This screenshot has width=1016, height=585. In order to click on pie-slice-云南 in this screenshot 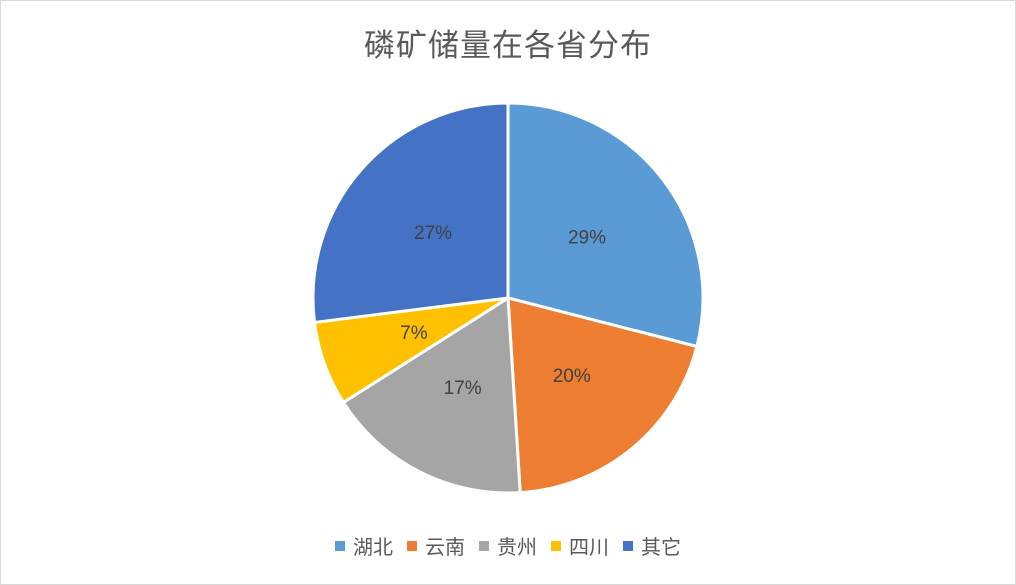, I will do `click(602, 395)`.